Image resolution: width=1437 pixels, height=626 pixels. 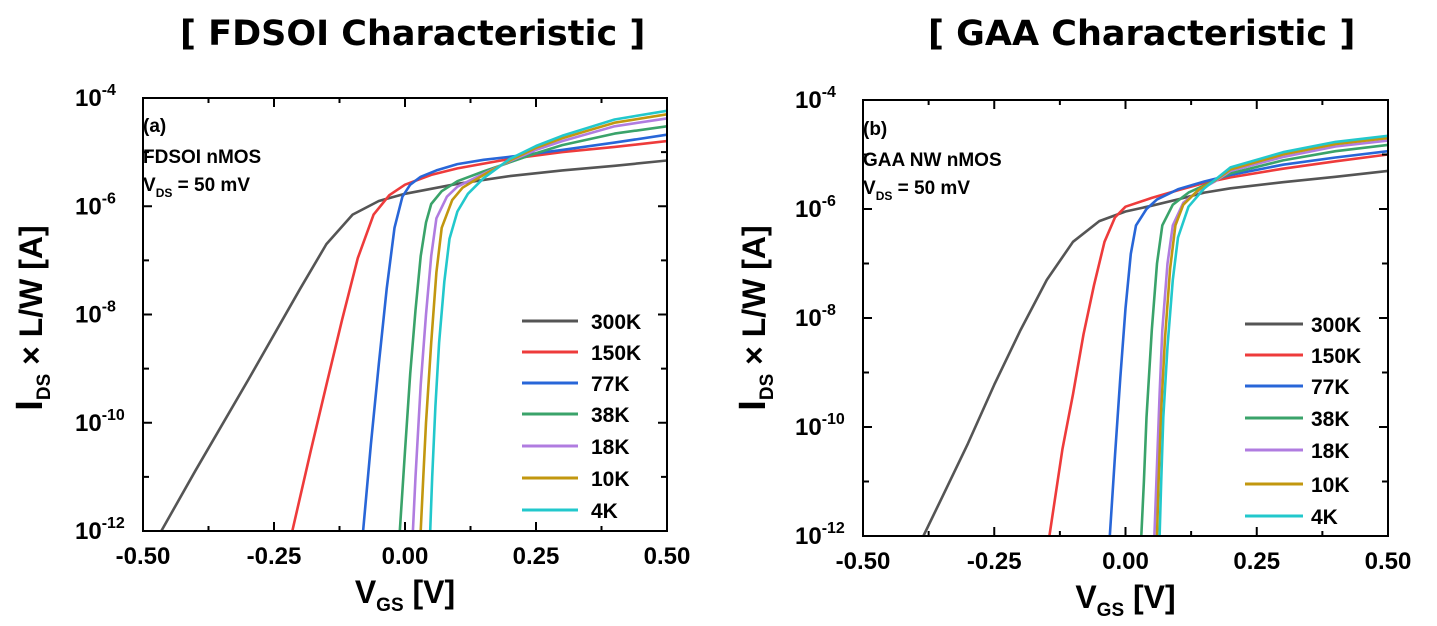 What do you see at coordinates (1125, 561) in the screenshot?
I see `gaa-xtick-label: 0.00` at bounding box center [1125, 561].